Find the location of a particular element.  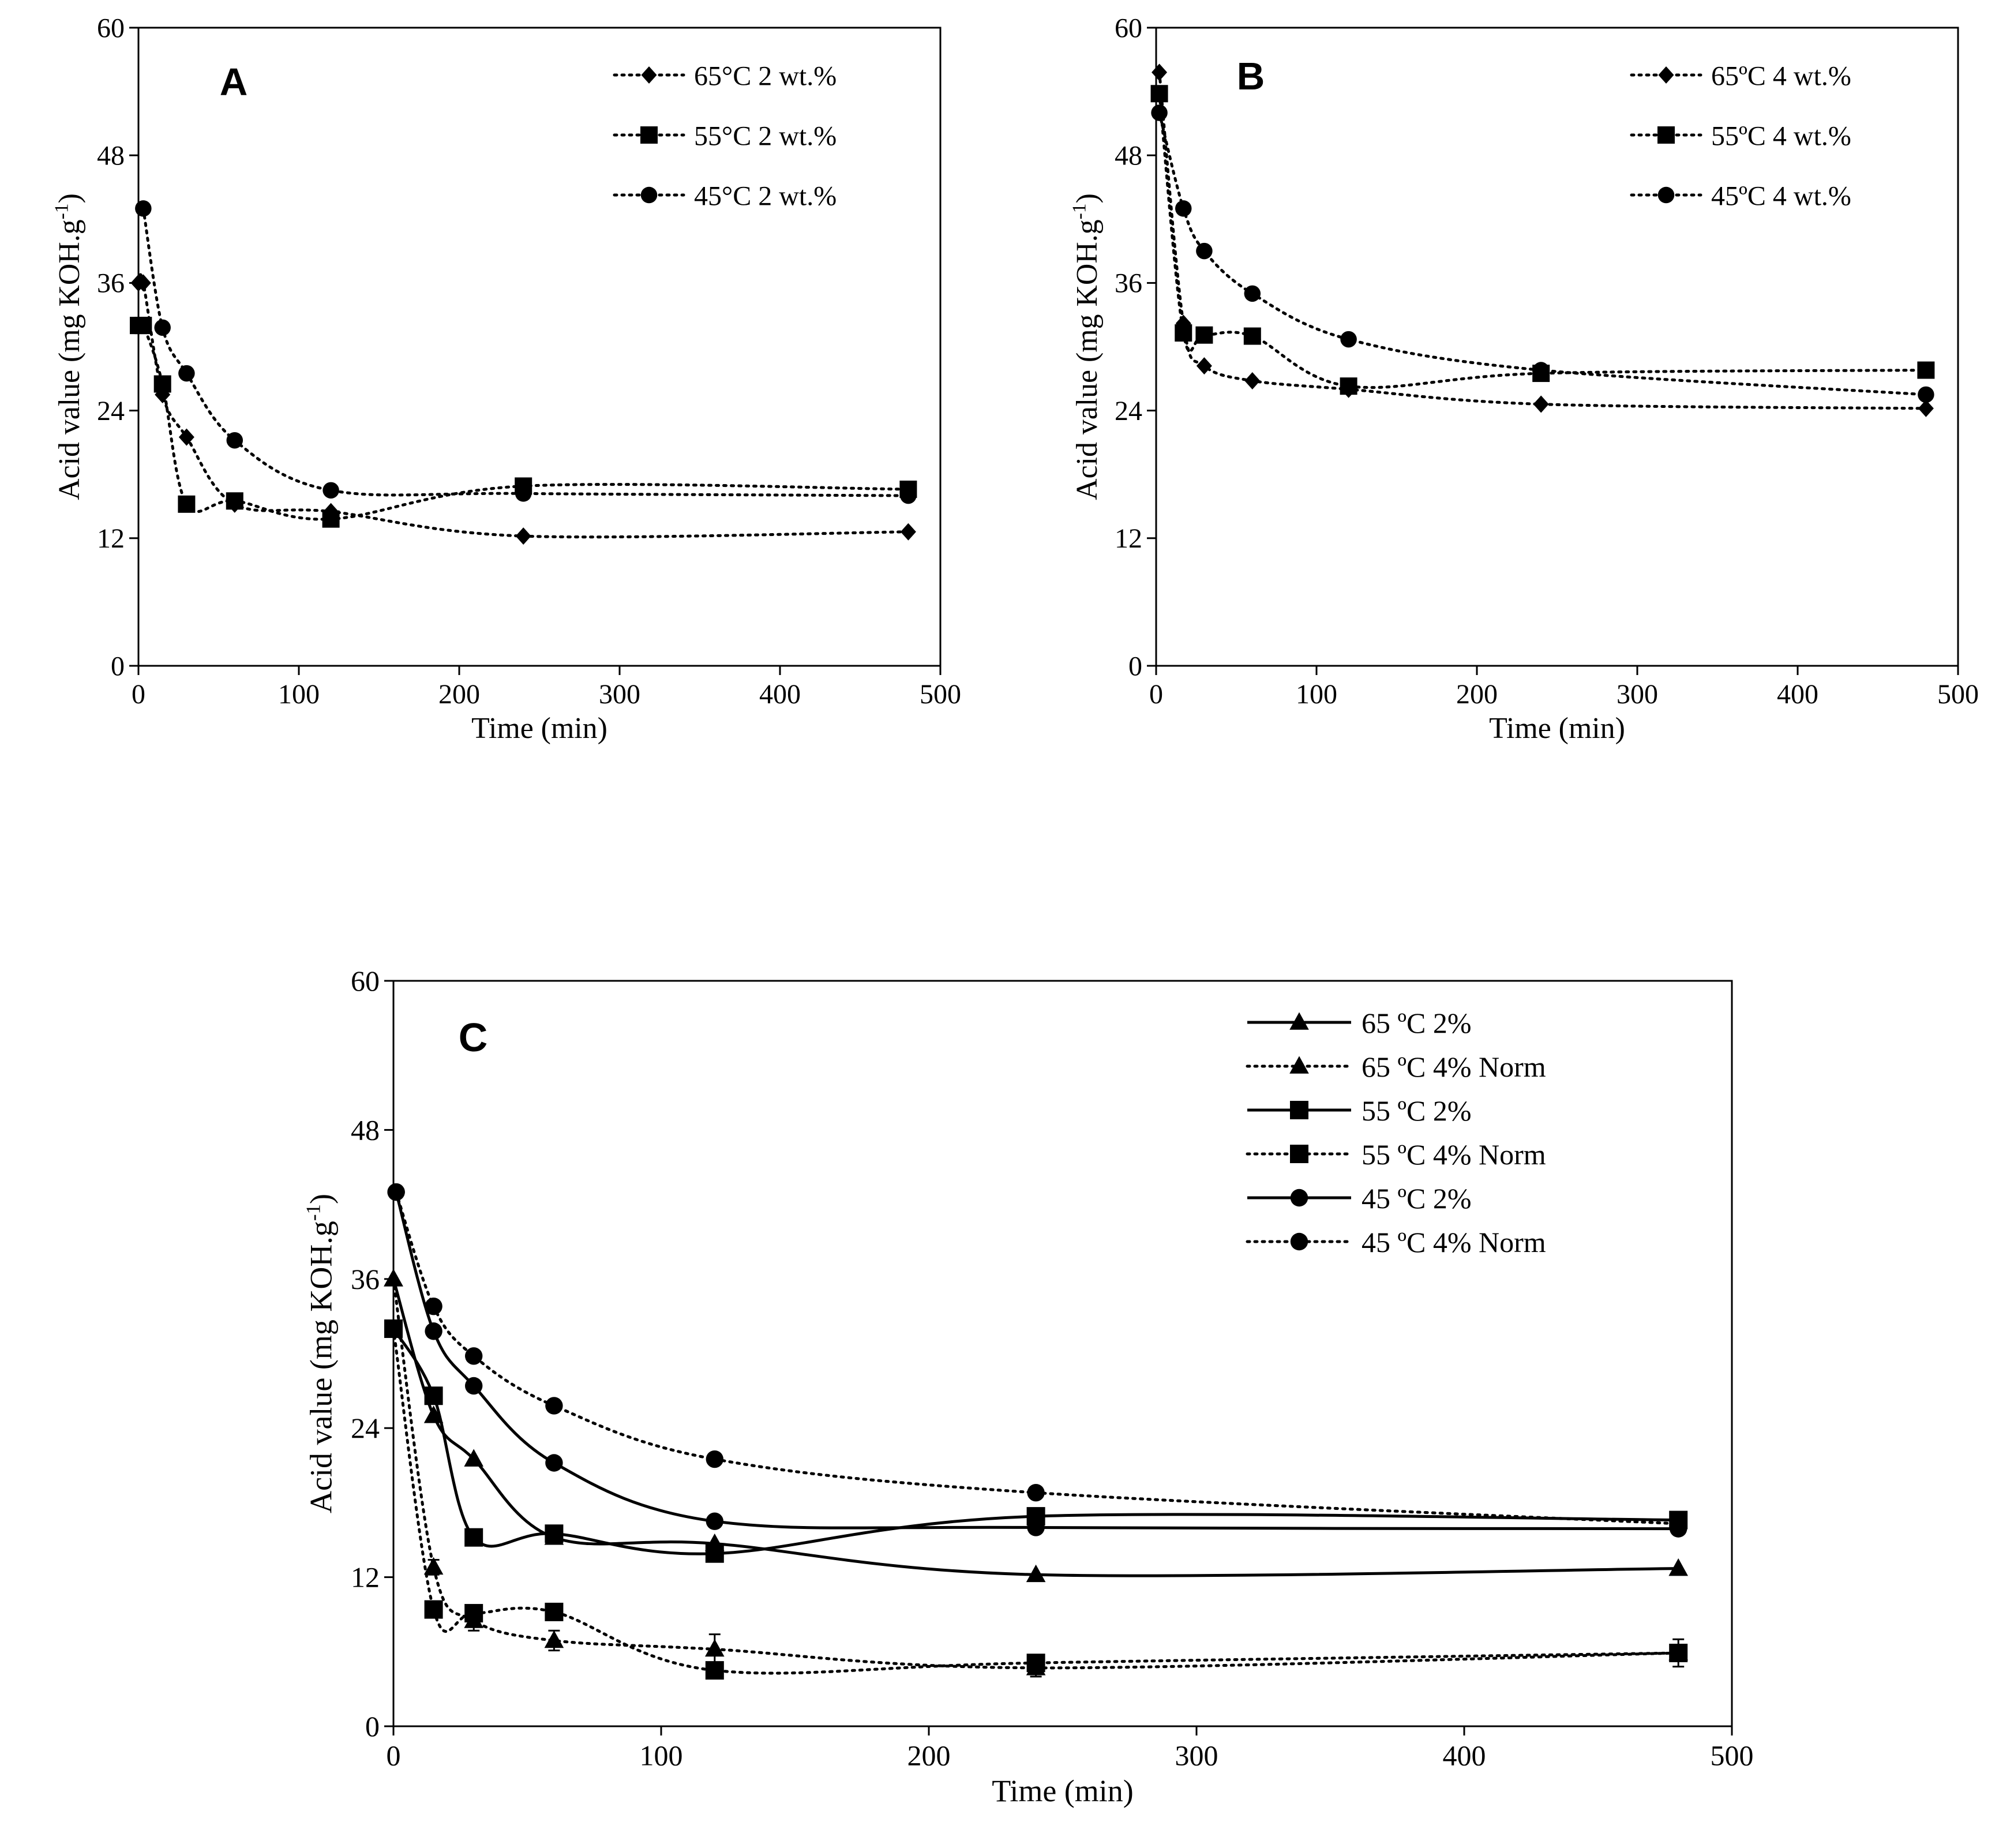

panel-letter: B is located at coordinates (1251, 77).